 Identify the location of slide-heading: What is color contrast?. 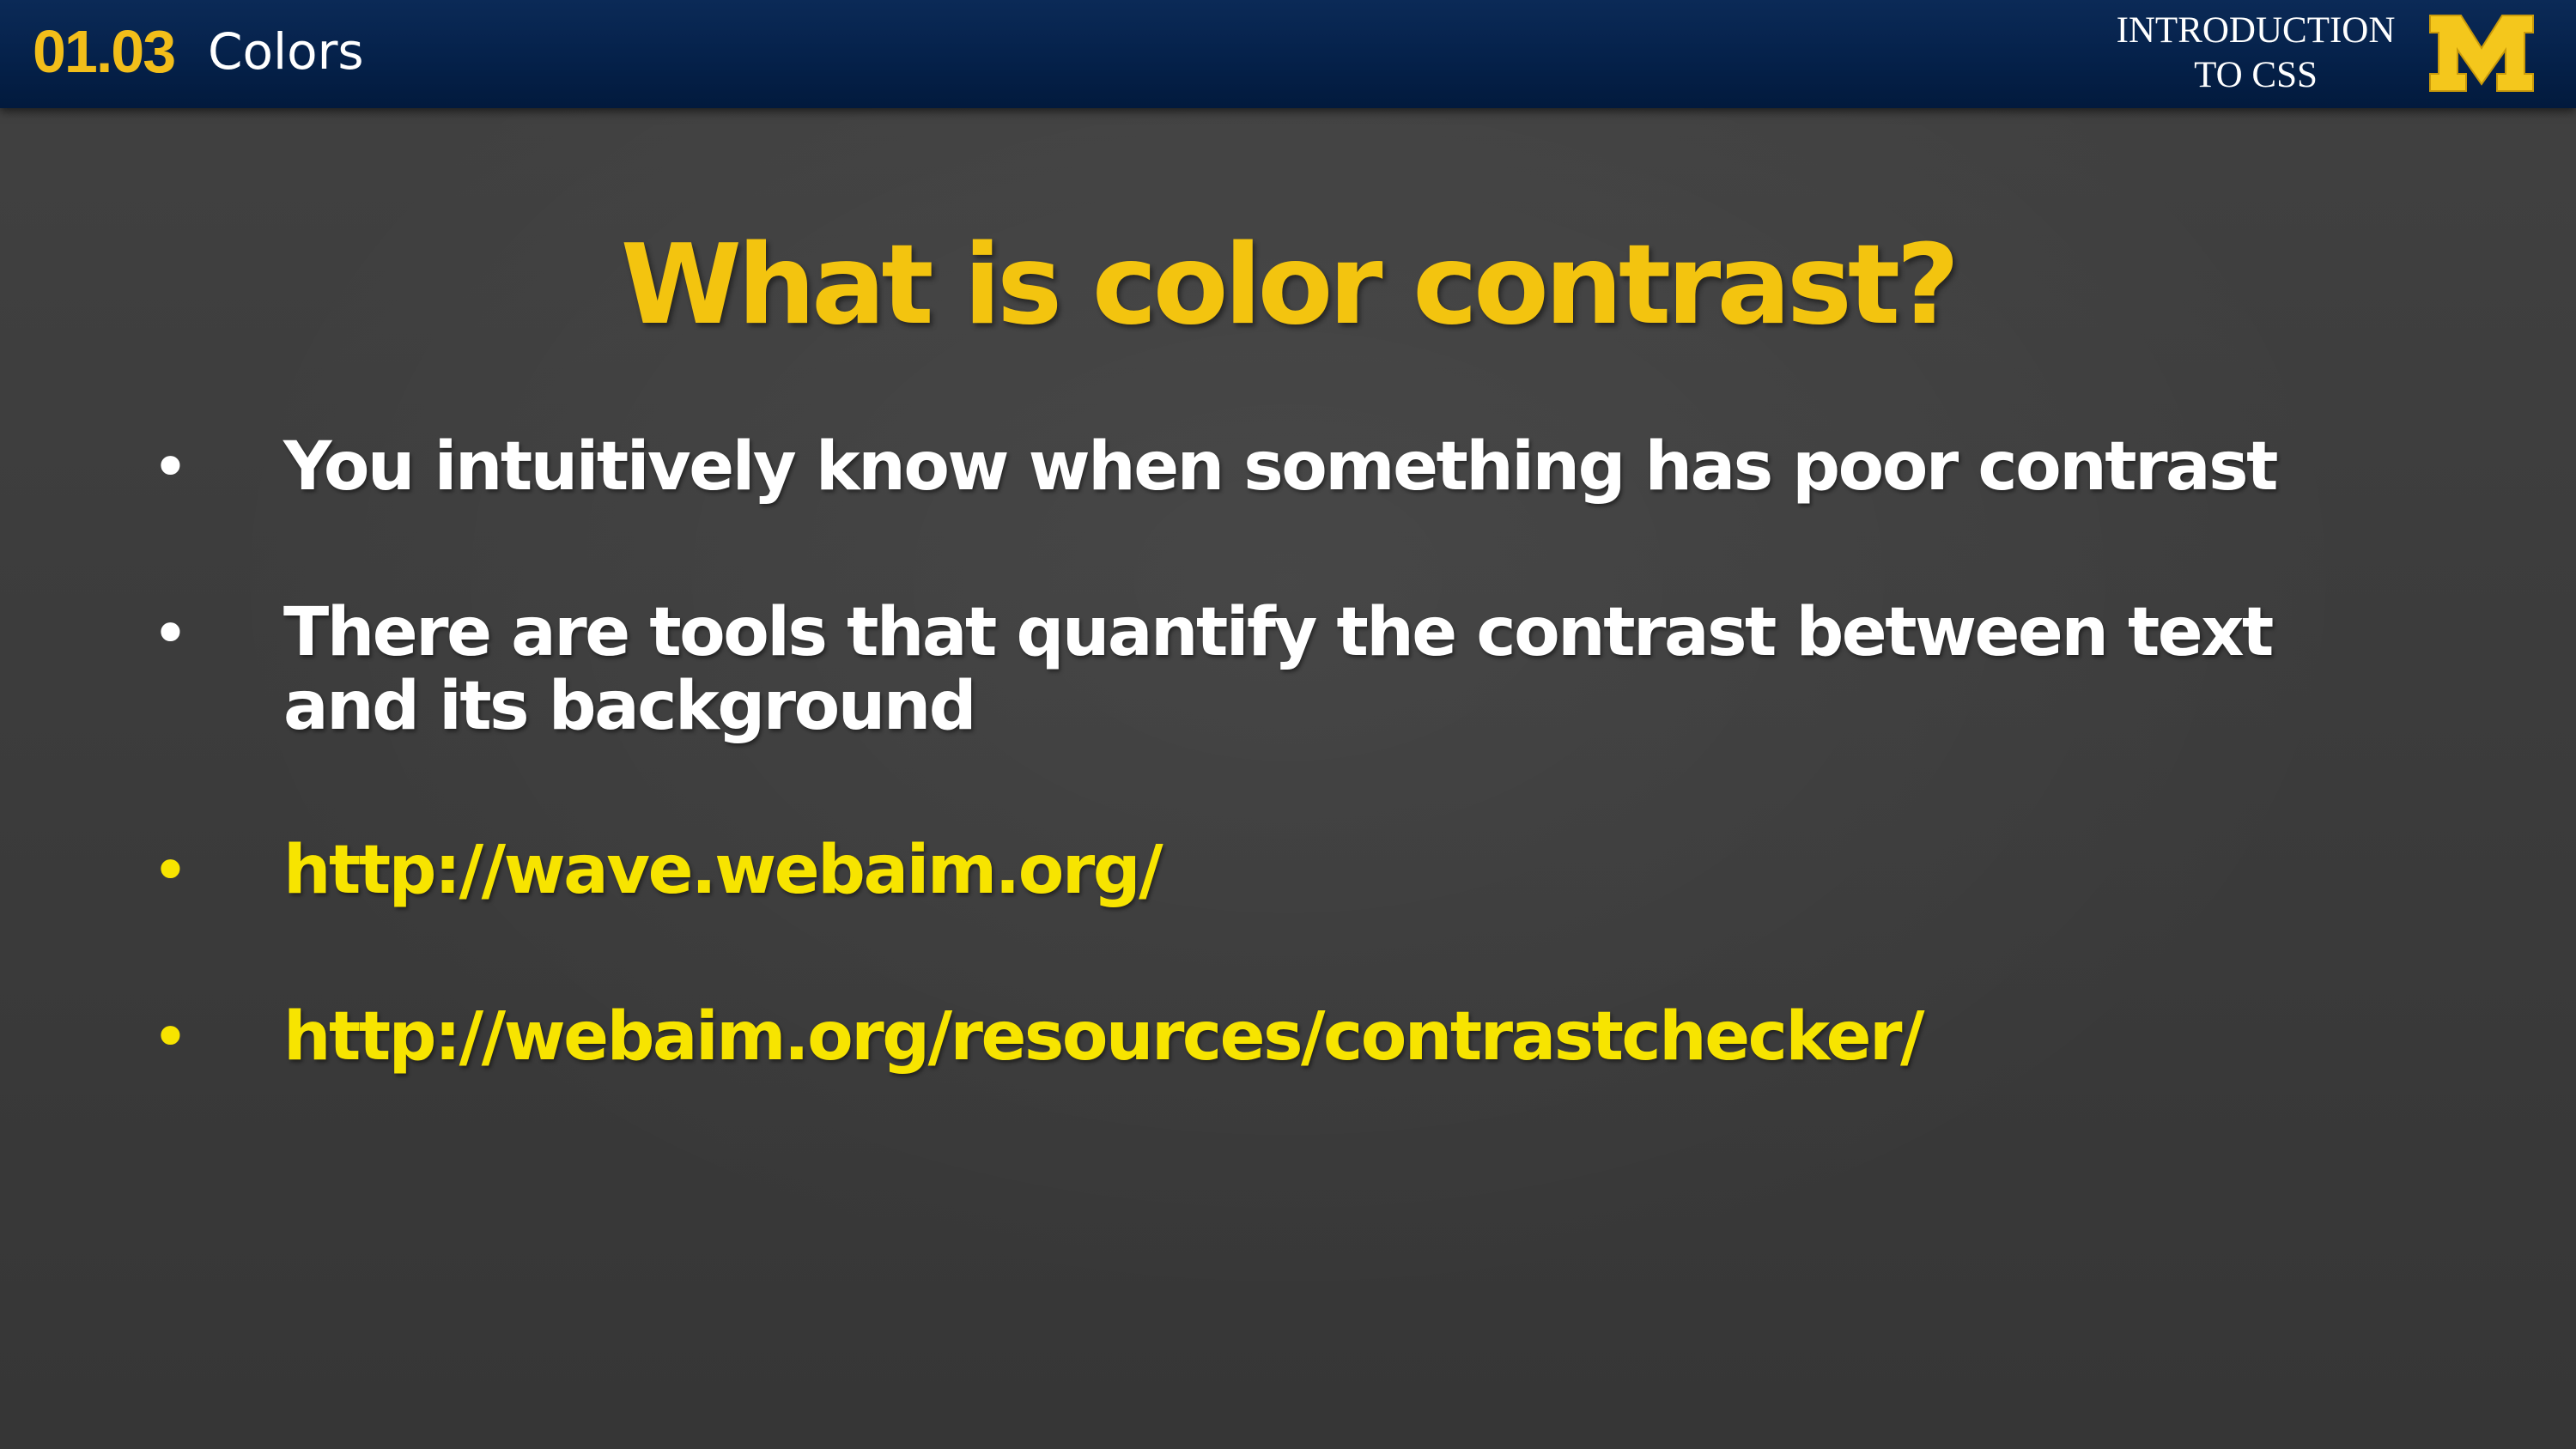
(1290, 285).